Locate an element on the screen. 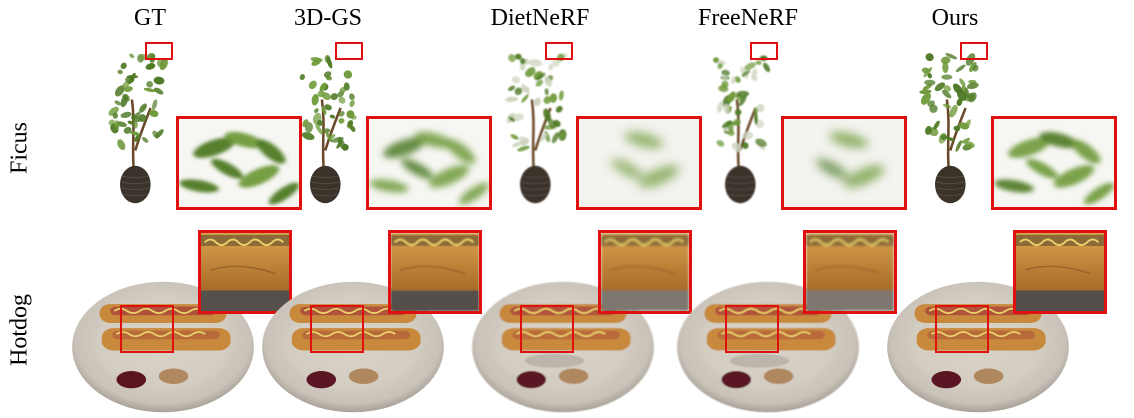 Image resolution: width=1134 pixels, height=418 pixels. ficus-render-gt is located at coordinates (137, 125).